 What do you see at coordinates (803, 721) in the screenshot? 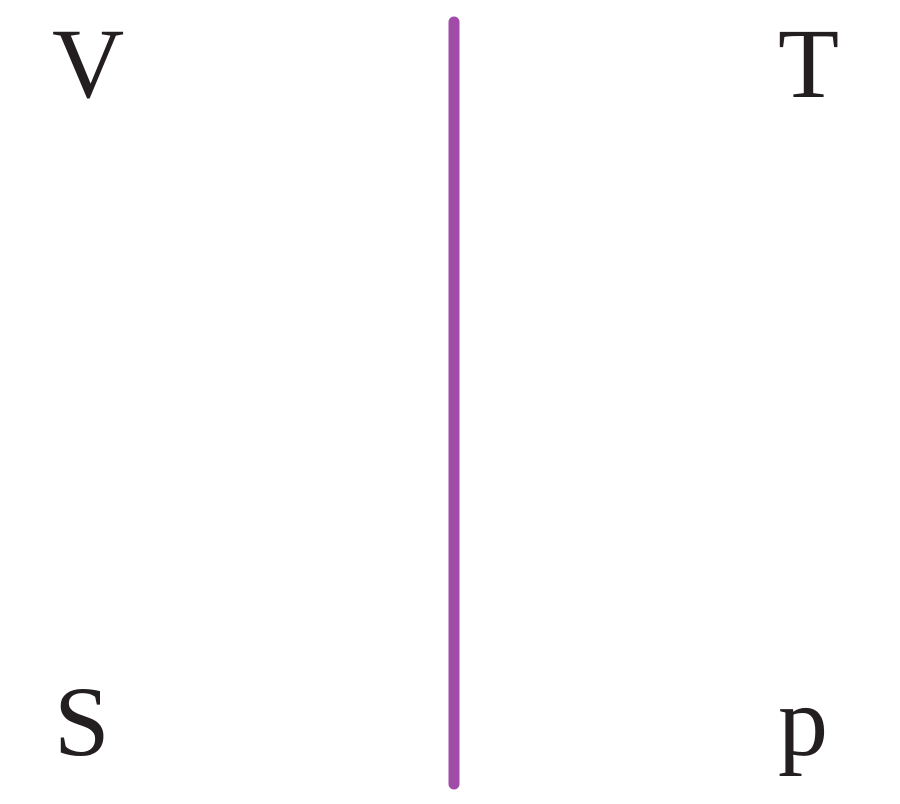
I see `label-bottom-right: p` at bounding box center [803, 721].